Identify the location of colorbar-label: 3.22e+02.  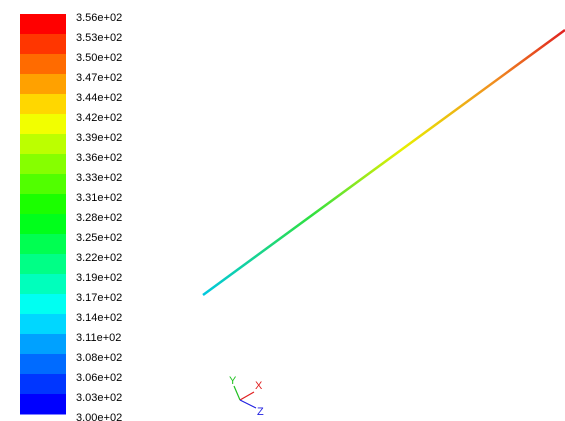
(99, 258).